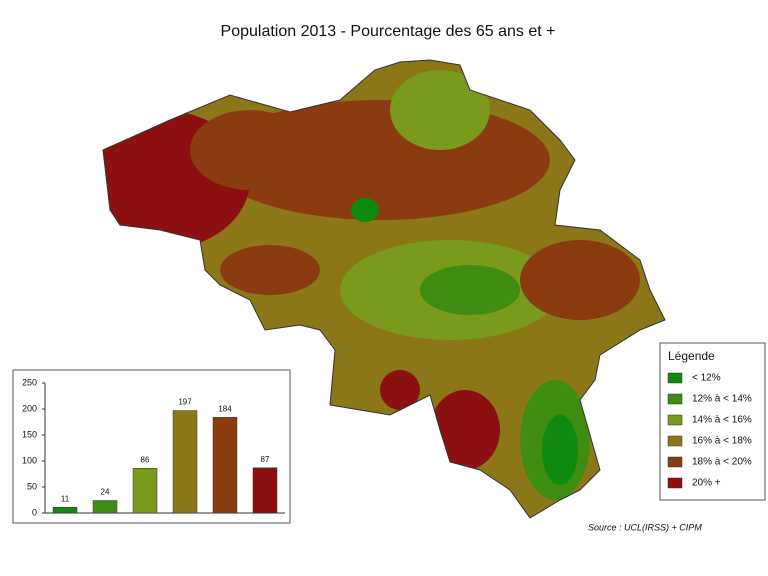 The width and height of the screenshot is (768, 576). What do you see at coordinates (722, 399) in the screenshot?
I see `legend-label: 12% à < 14%` at bounding box center [722, 399].